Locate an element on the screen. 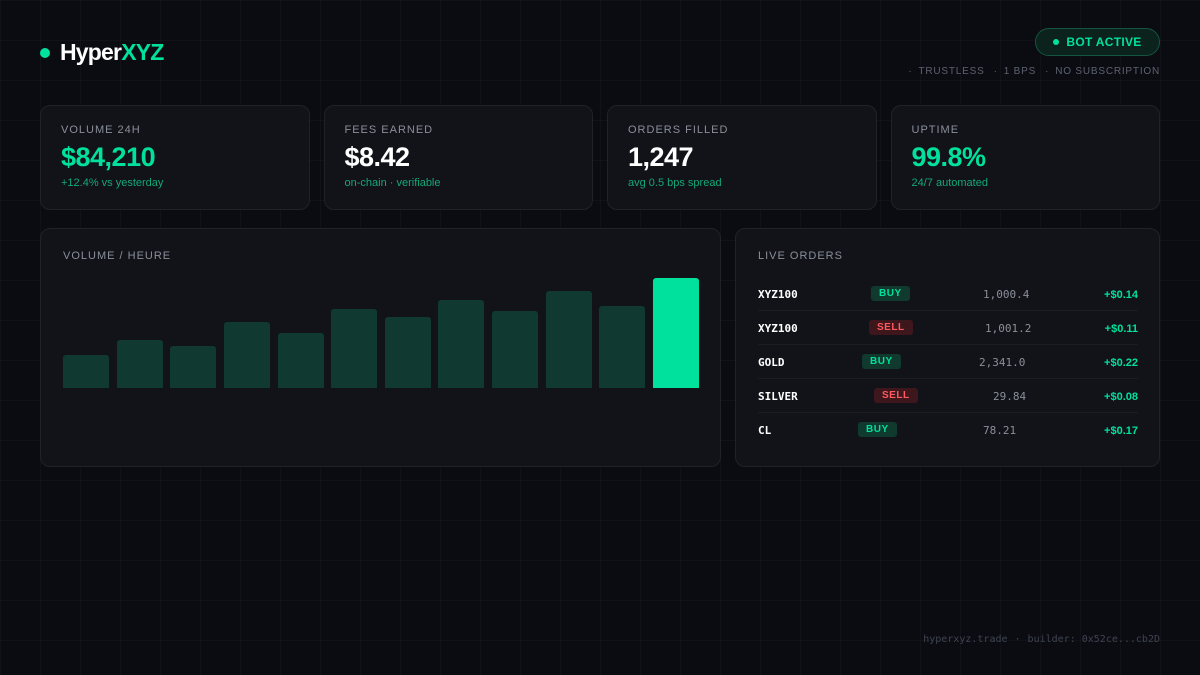 The image size is (1200, 675). status-dot-icon is located at coordinates (1056, 42).